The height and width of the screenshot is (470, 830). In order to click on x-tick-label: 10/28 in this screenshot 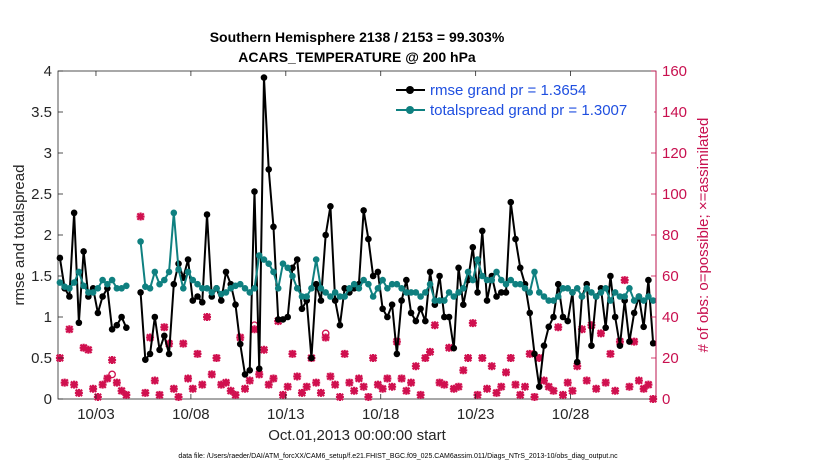, I will do `click(571, 414)`.